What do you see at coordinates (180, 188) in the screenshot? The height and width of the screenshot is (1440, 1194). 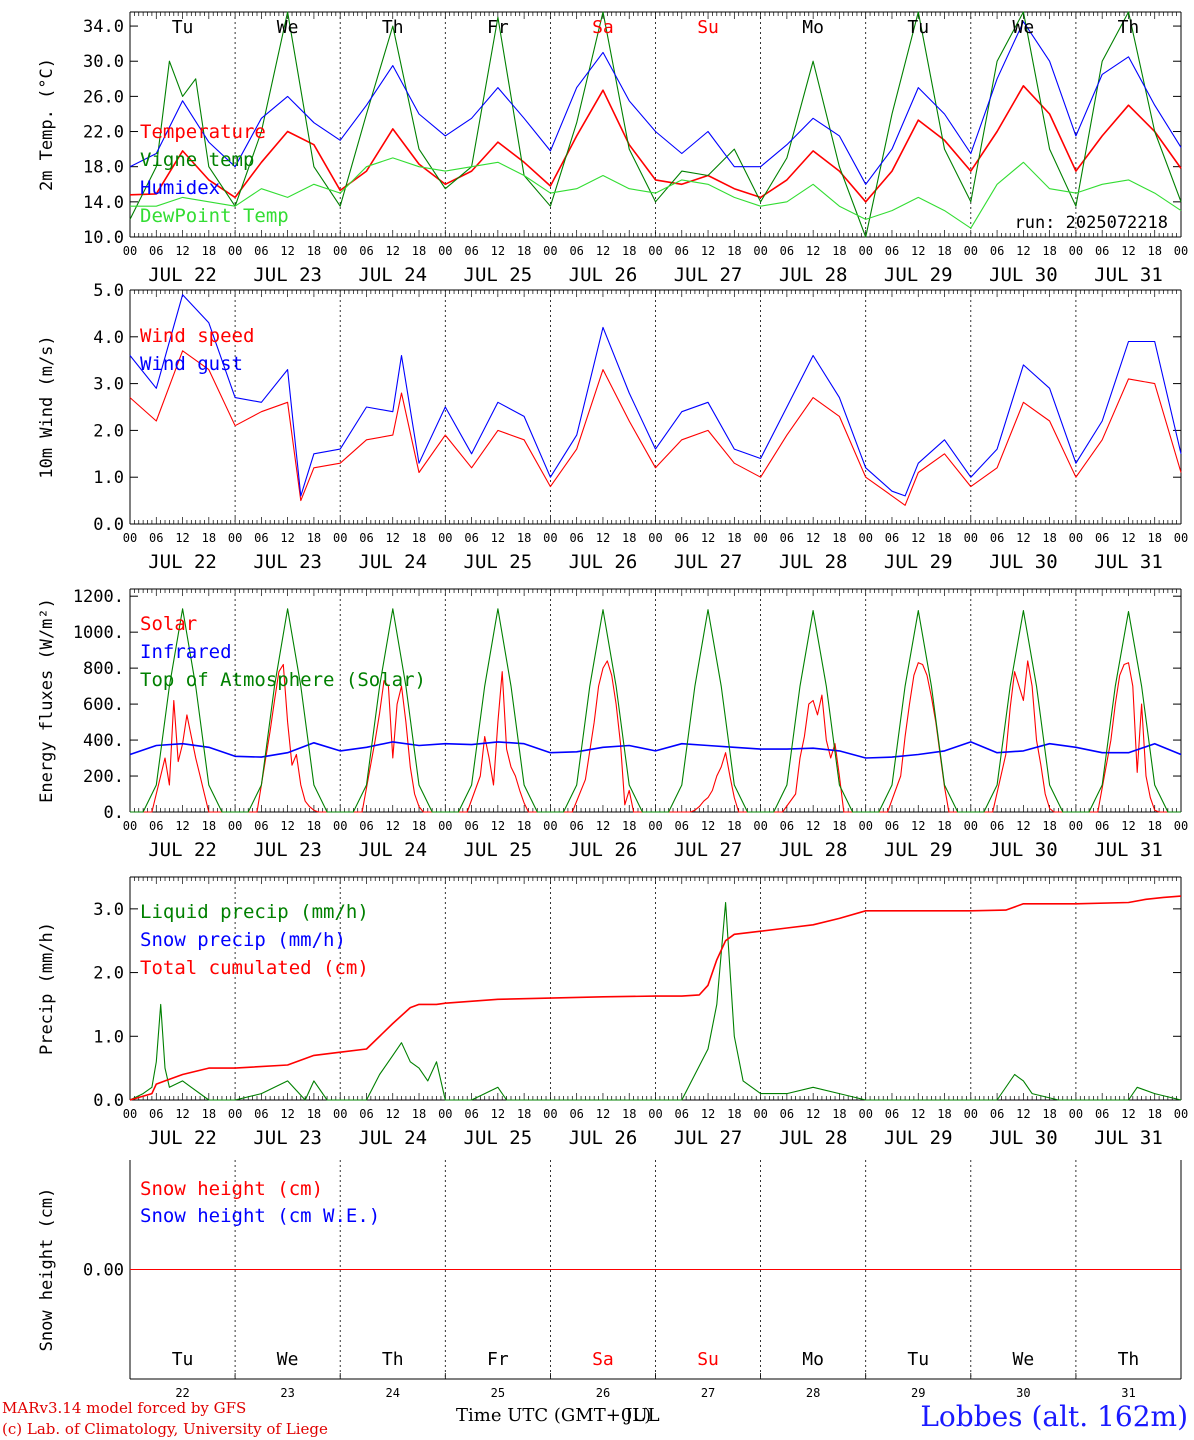 I see `legend-entry: Humidex` at bounding box center [180, 188].